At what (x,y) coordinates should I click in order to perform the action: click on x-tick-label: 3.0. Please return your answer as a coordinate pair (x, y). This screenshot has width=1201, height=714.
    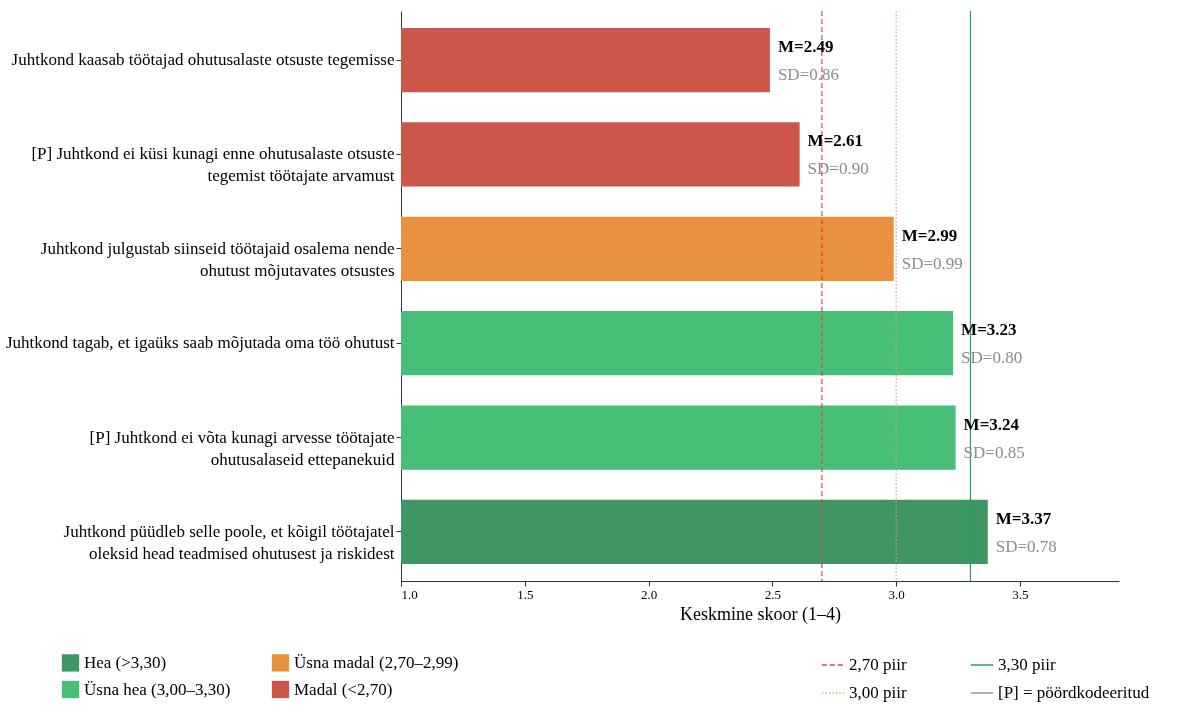
    Looking at the image, I should click on (896, 594).